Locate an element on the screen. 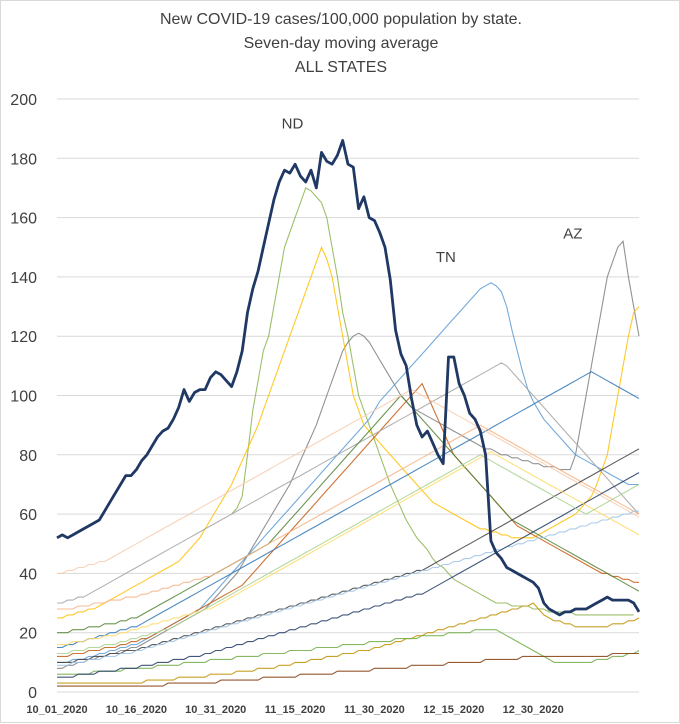 The height and width of the screenshot is (724, 680). annotations: ND TN AZ is located at coordinates (432, 191).